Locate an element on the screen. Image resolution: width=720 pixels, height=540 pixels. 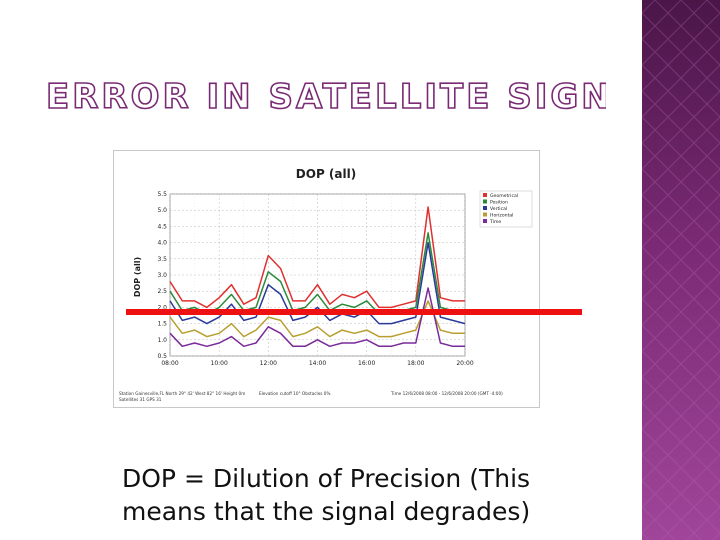
footer-elevation: Elevation cutoff 10° Obstacles 0% is located at coordinates (294, 393).